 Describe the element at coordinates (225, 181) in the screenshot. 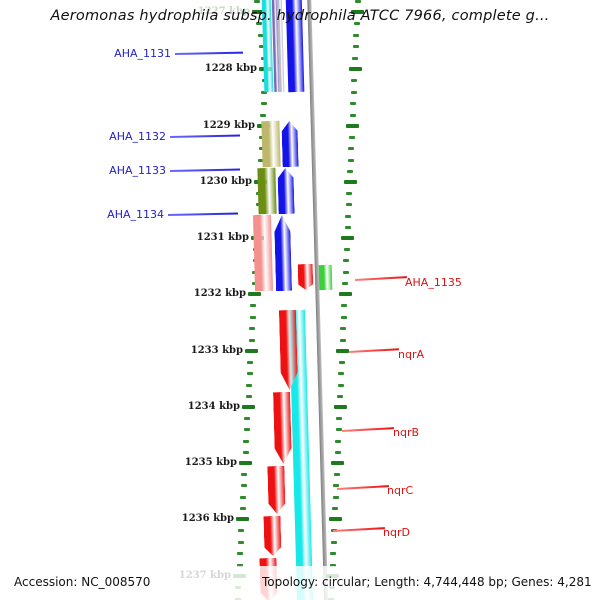

I see `ruler-tick-label: 1230 kbp` at that location.